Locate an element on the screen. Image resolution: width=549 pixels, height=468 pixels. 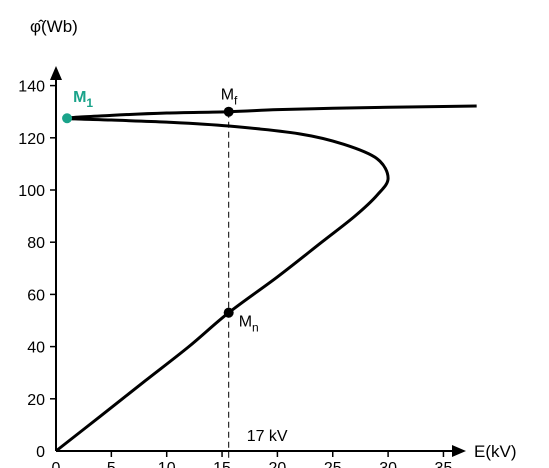
x-tick-label: 5 is located at coordinates (111, 464).